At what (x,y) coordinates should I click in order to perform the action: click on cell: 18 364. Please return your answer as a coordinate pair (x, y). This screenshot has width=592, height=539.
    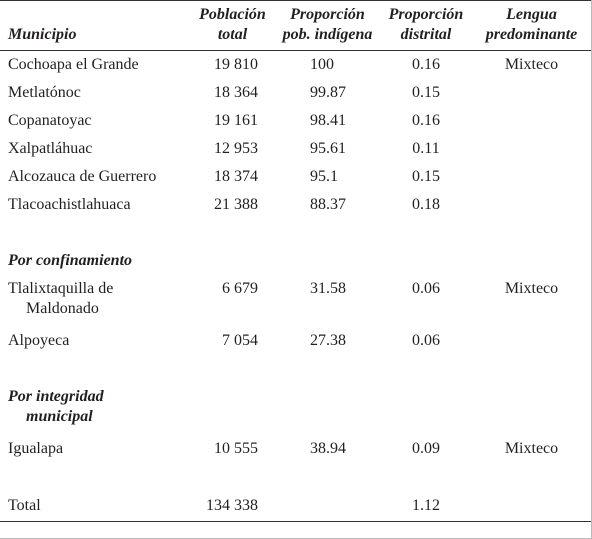
    Looking at the image, I should click on (236, 92).